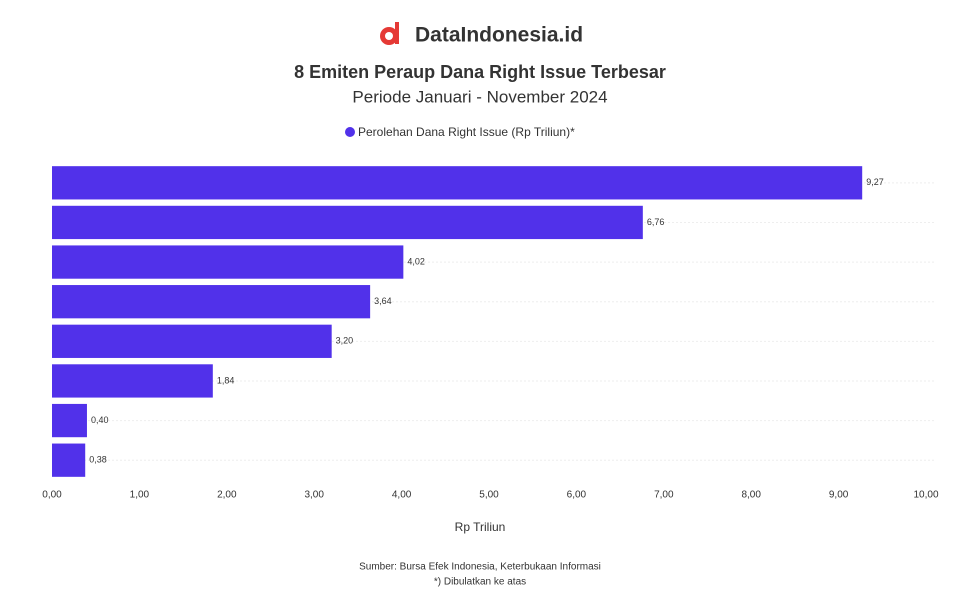 Image resolution: width=960 pixels, height=600 pixels. I want to click on value-label: 0,40, so click(100, 420).